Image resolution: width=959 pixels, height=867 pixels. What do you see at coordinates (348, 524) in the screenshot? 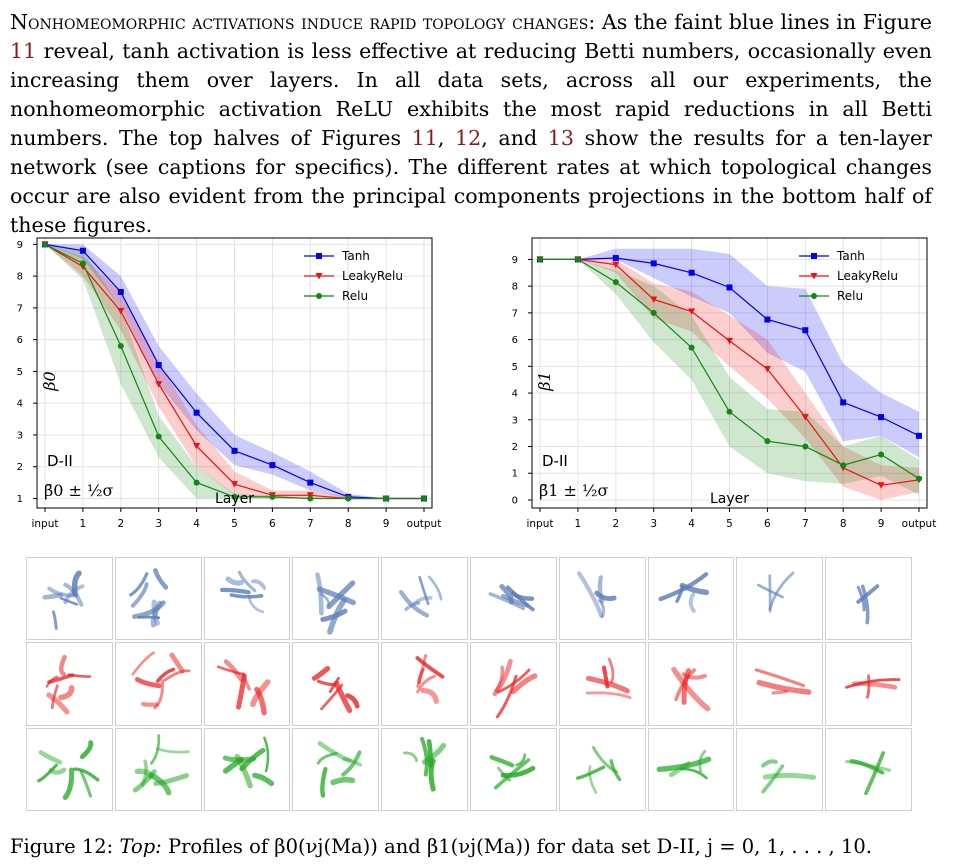
I see `x-tick-label: 8` at bounding box center [348, 524].